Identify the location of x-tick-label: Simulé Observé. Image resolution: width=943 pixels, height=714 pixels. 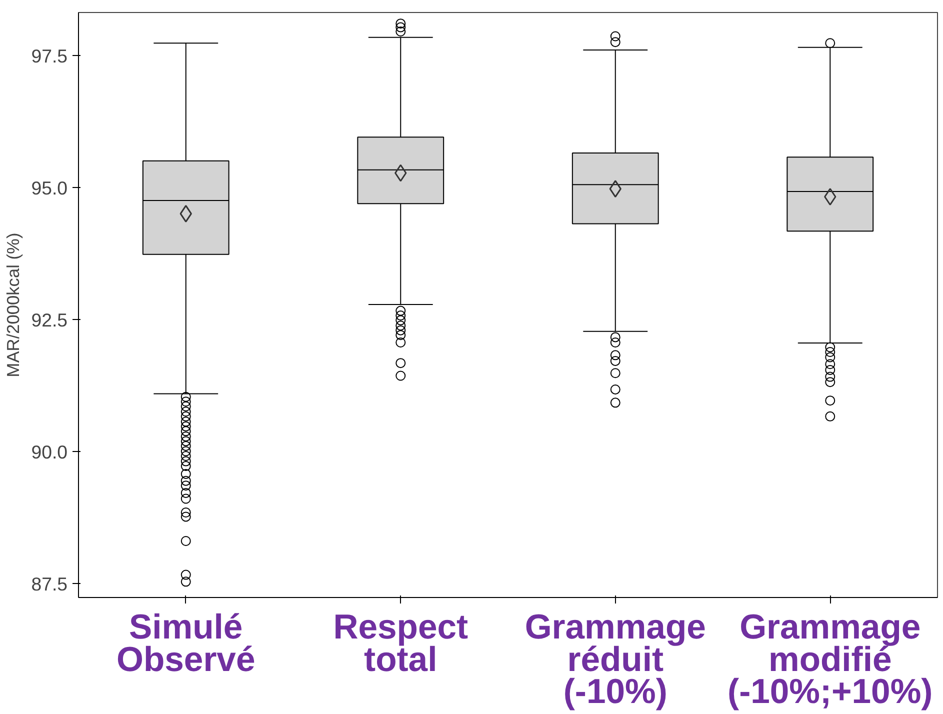
(186, 643).